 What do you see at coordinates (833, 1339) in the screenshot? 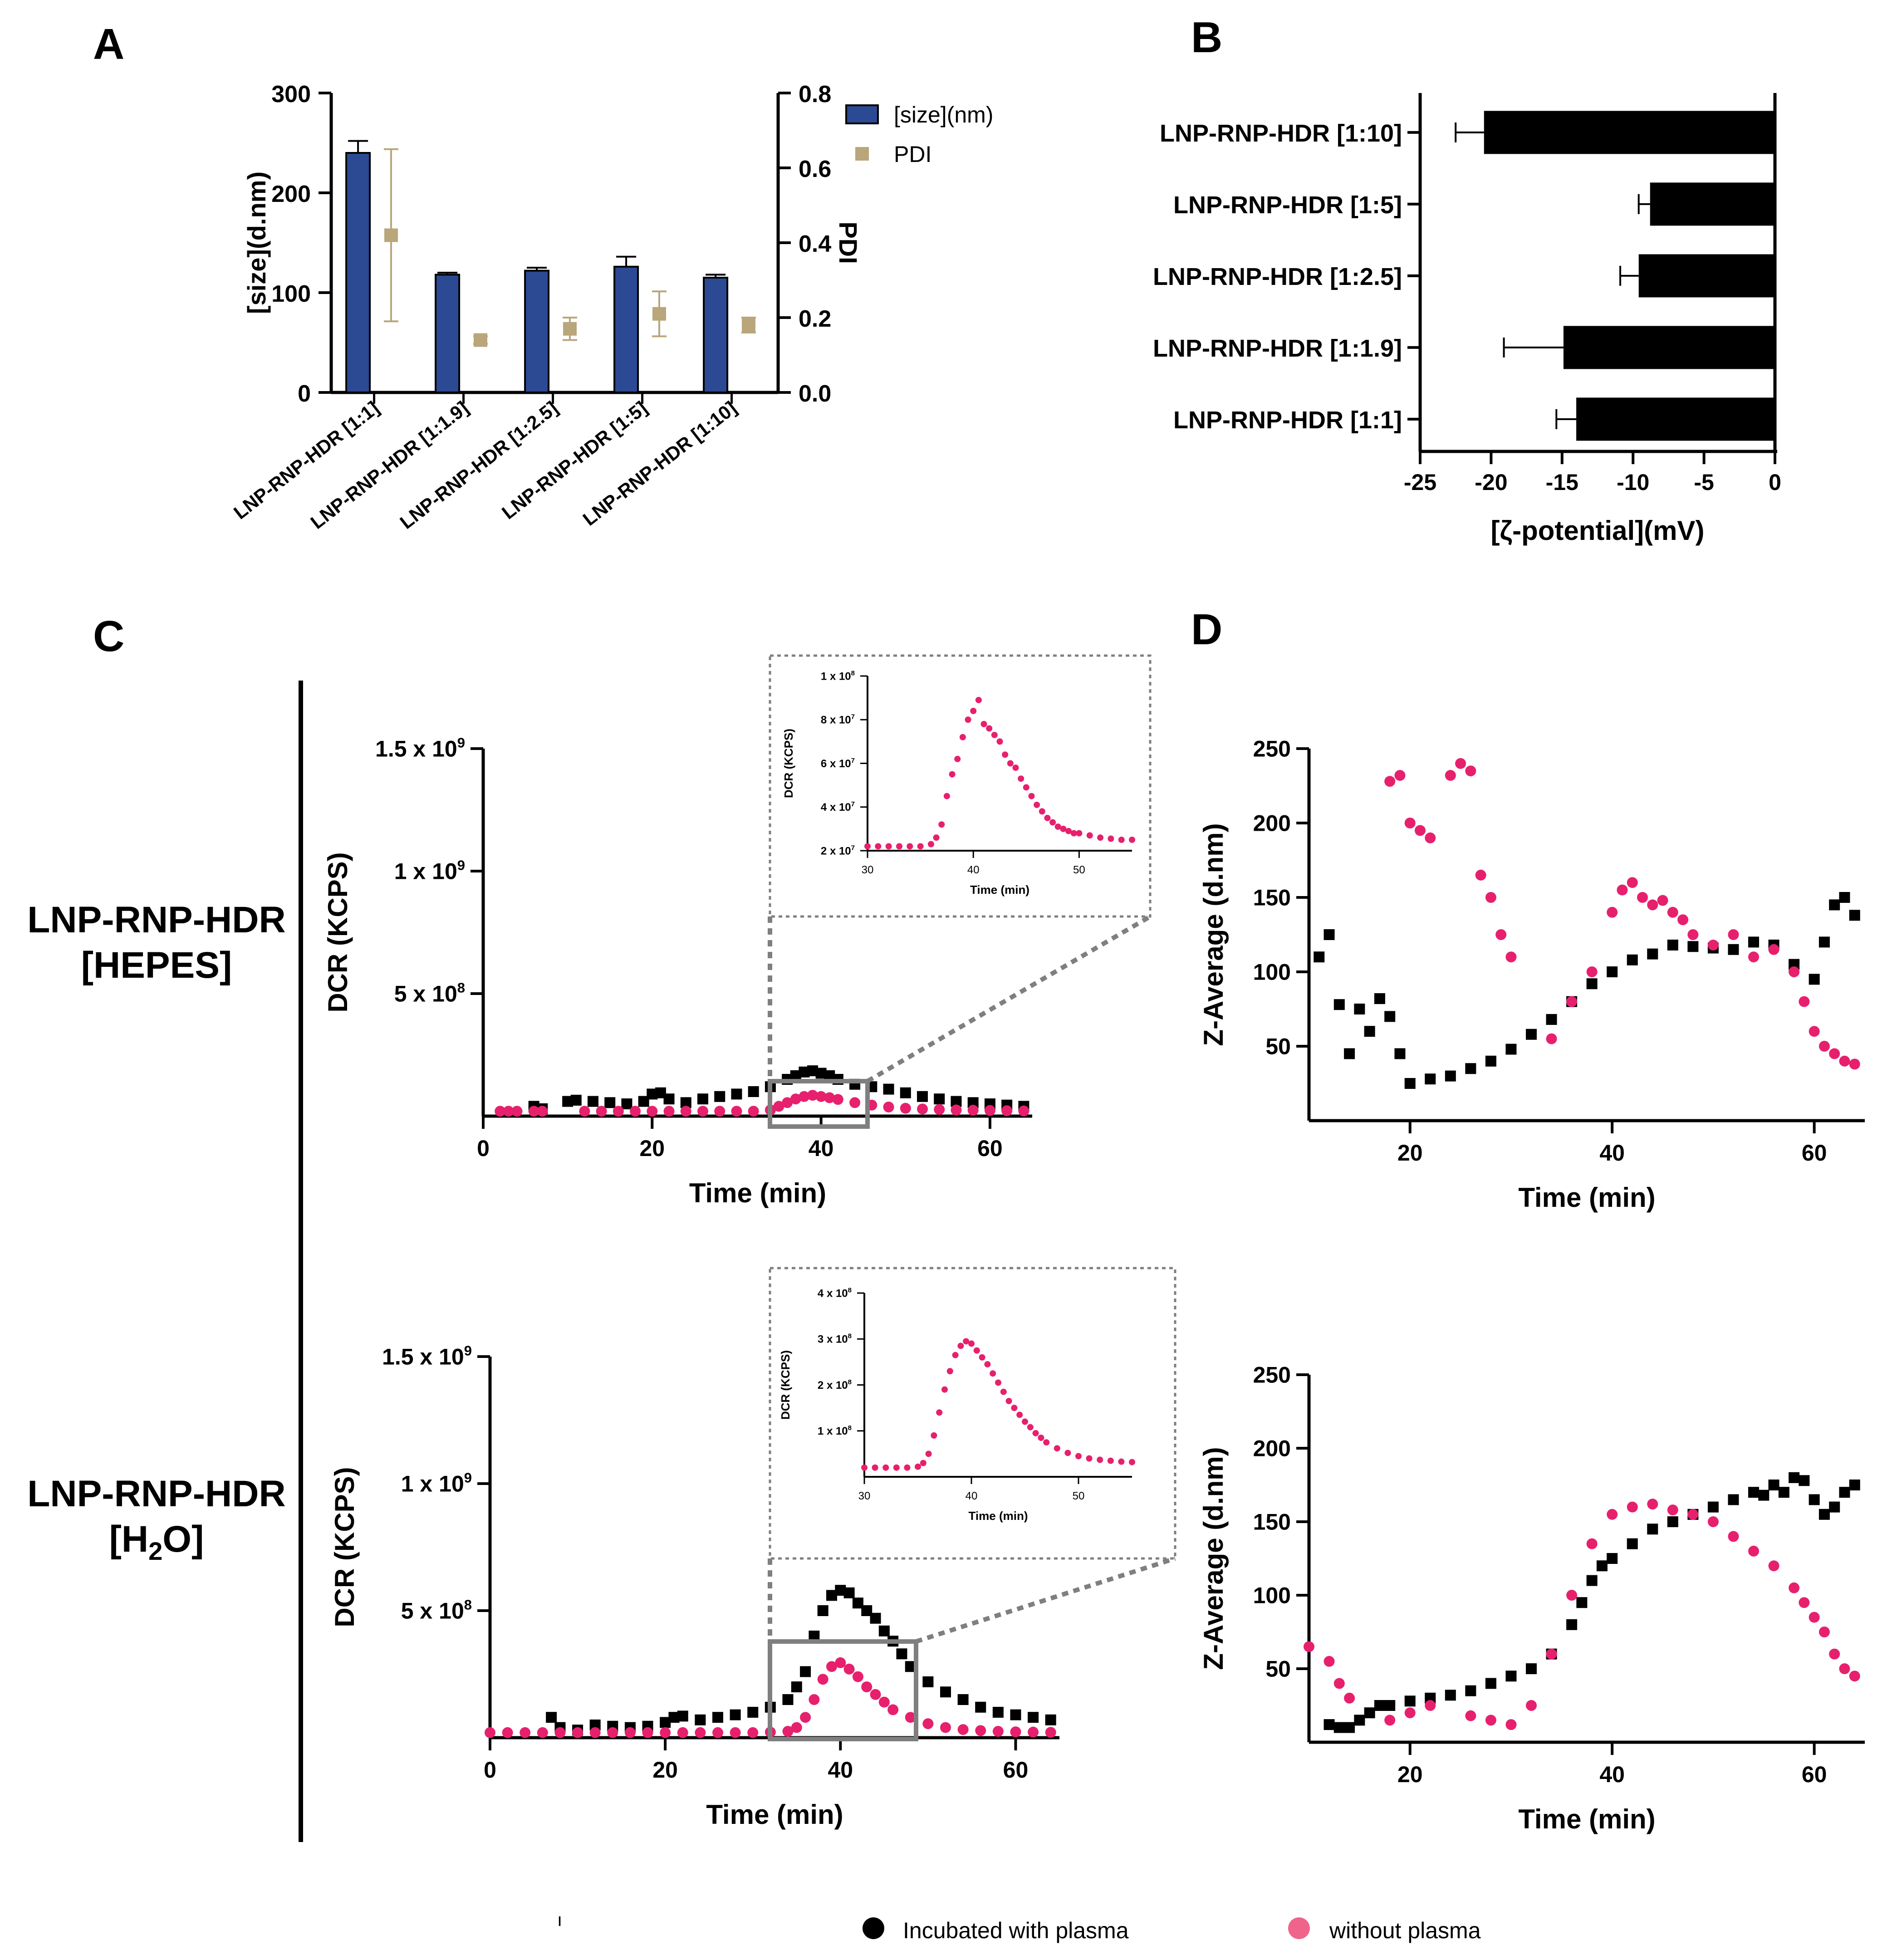
I see `chartC2in-y-tick-label-base: 3 x 10` at bounding box center [833, 1339].